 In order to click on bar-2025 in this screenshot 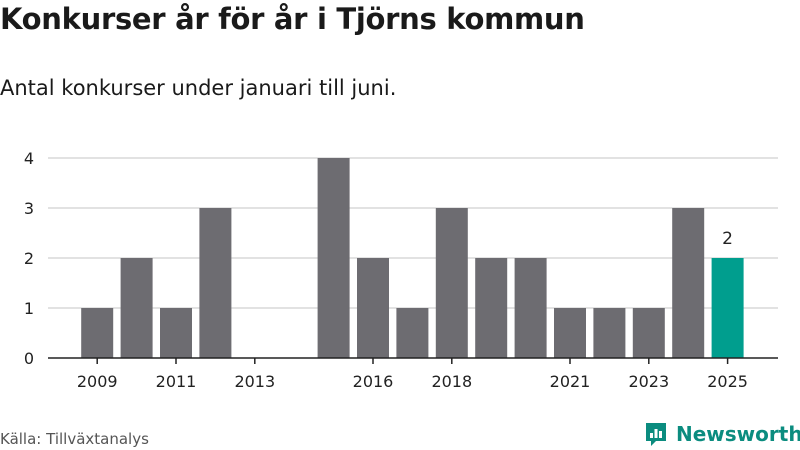, I will do `click(727, 308)`.